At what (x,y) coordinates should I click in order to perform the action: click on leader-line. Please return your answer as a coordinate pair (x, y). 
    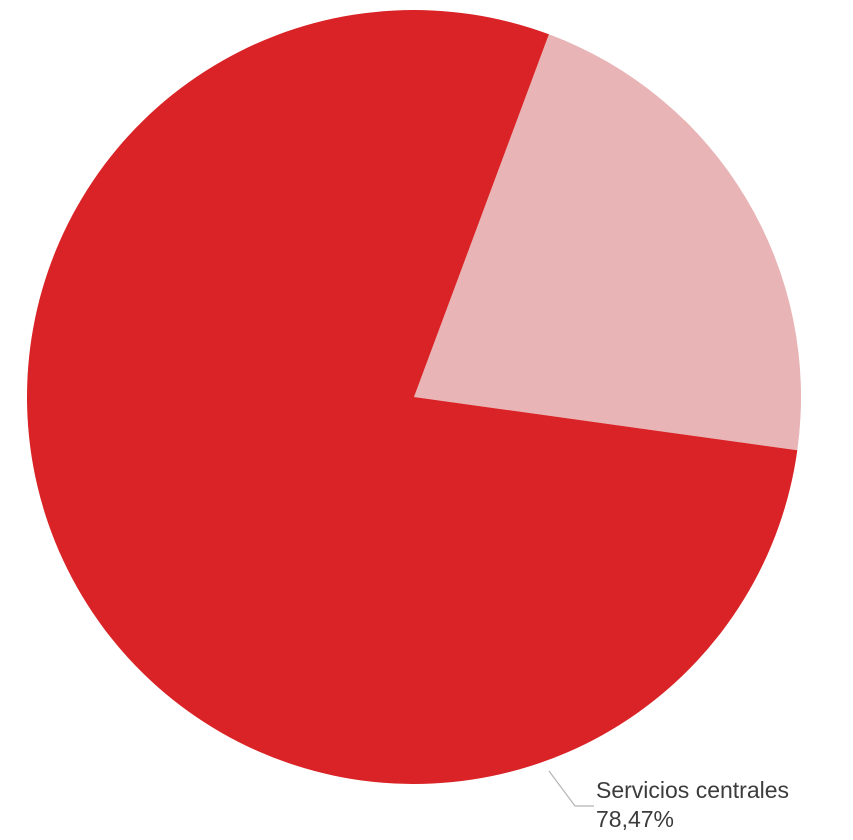
    Looking at the image, I should click on (571, 788).